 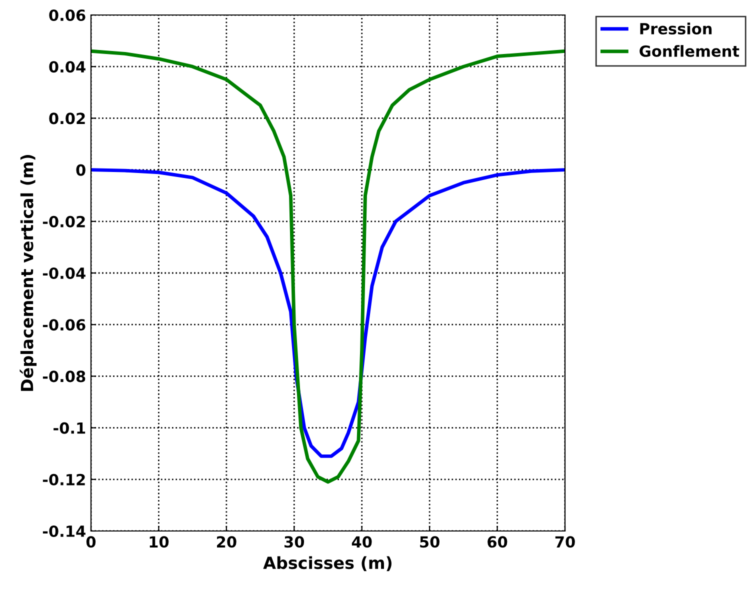 I want to click on x-axis-title: Abscisses (m), so click(x=327, y=564).